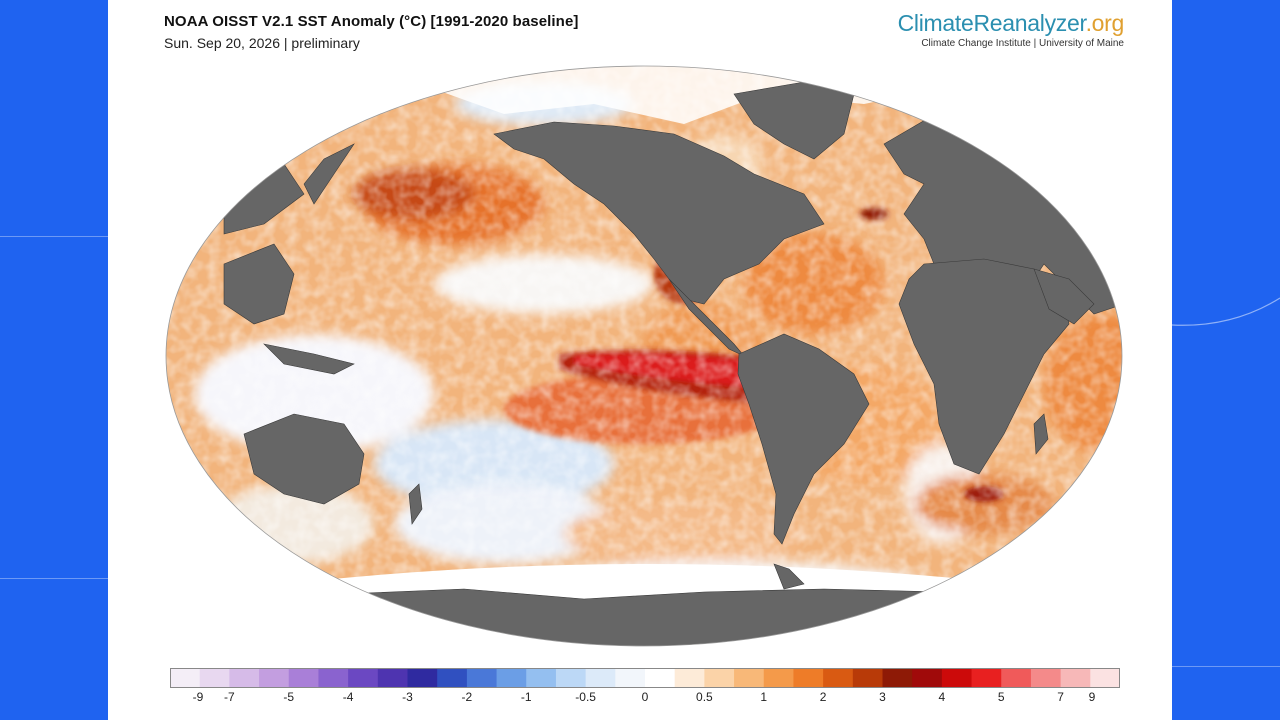  Describe the element at coordinates (198, 697) in the screenshot. I see `colorbar-tick-label: -9` at that location.